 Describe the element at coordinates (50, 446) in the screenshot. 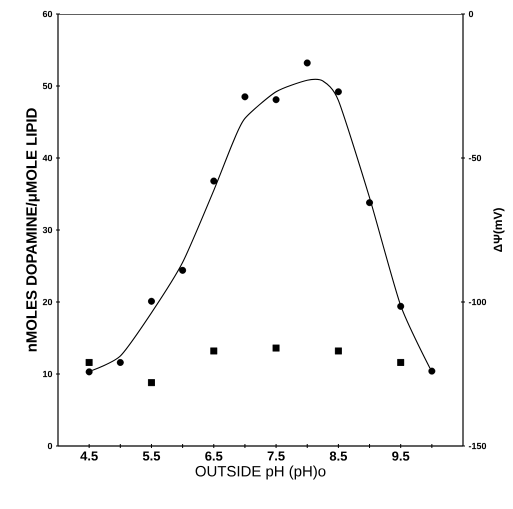

I see `y-tick-label: 0` at that location.